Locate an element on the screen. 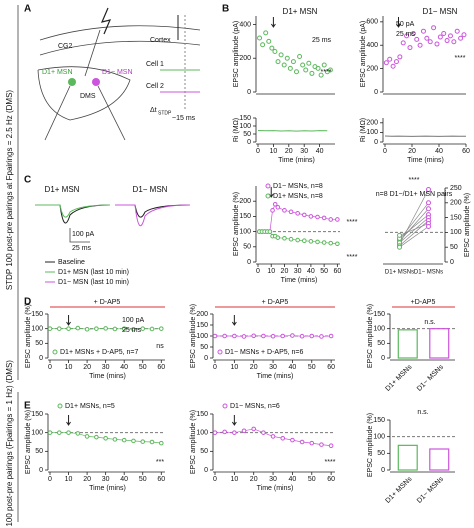 The height and width of the screenshot is (528, 474). y-tick-label: 100 is located at coordinates (379, 437).